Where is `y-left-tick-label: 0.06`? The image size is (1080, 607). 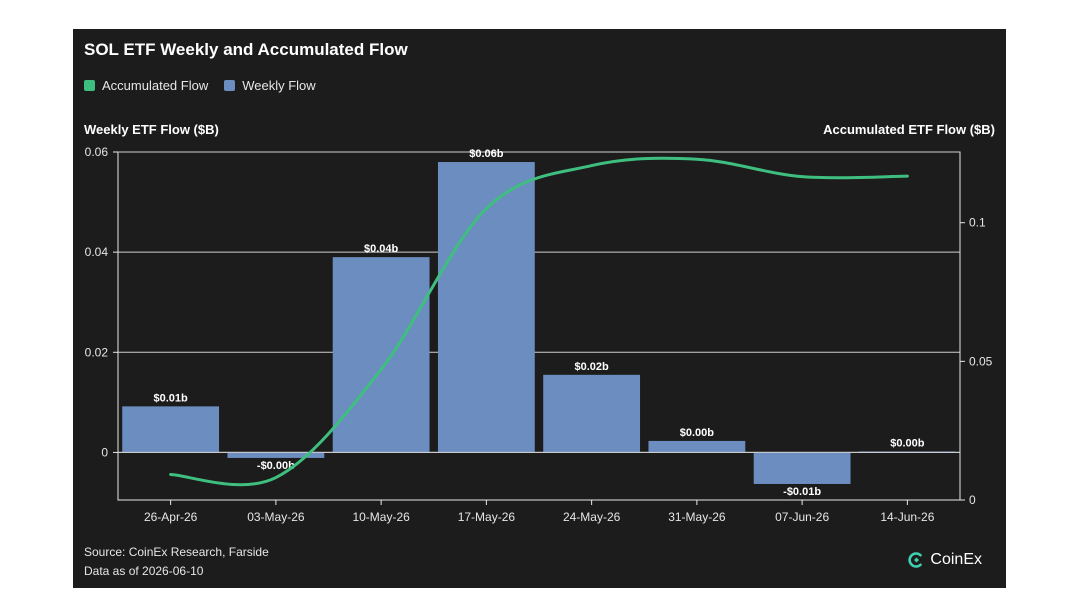 y-left-tick-label: 0.06 is located at coordinates (97, 152).